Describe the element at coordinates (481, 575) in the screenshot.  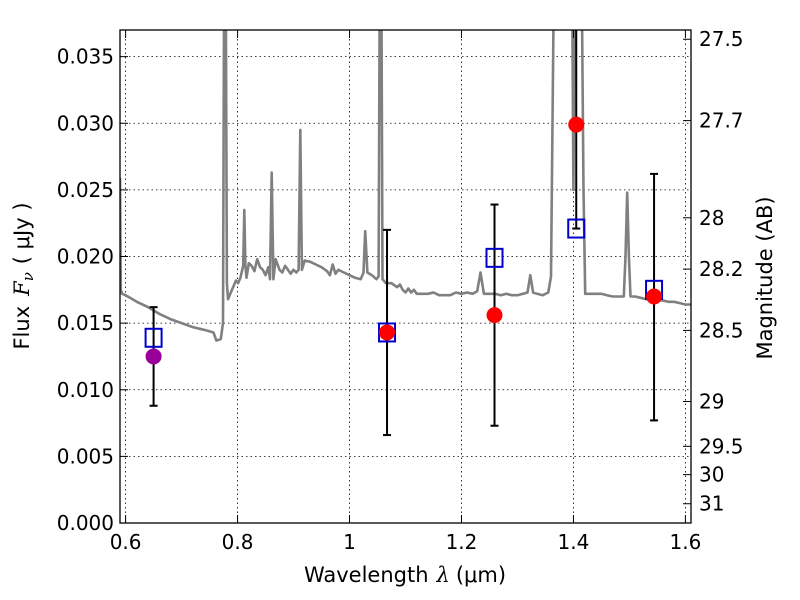
I see `x-axis-title-unit: (μm)` at that location.